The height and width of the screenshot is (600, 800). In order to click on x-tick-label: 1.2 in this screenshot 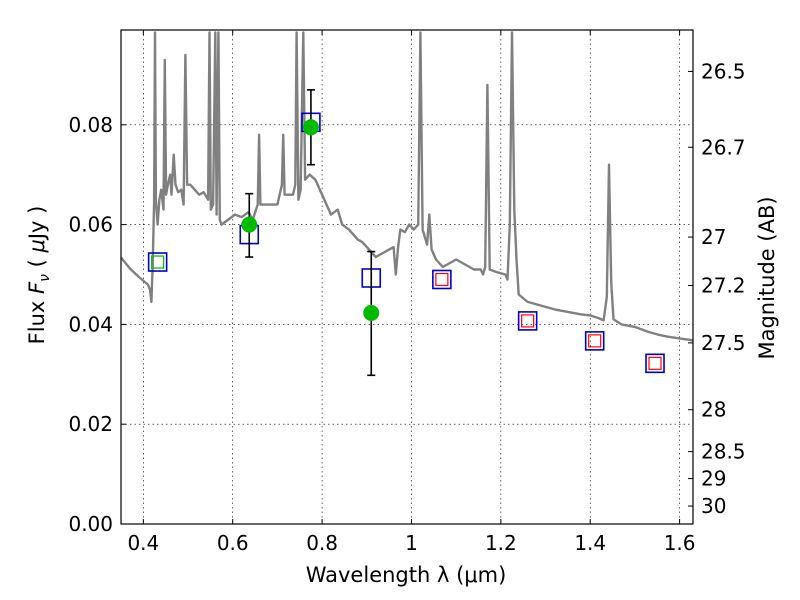, I will do `click(501, 543)`.